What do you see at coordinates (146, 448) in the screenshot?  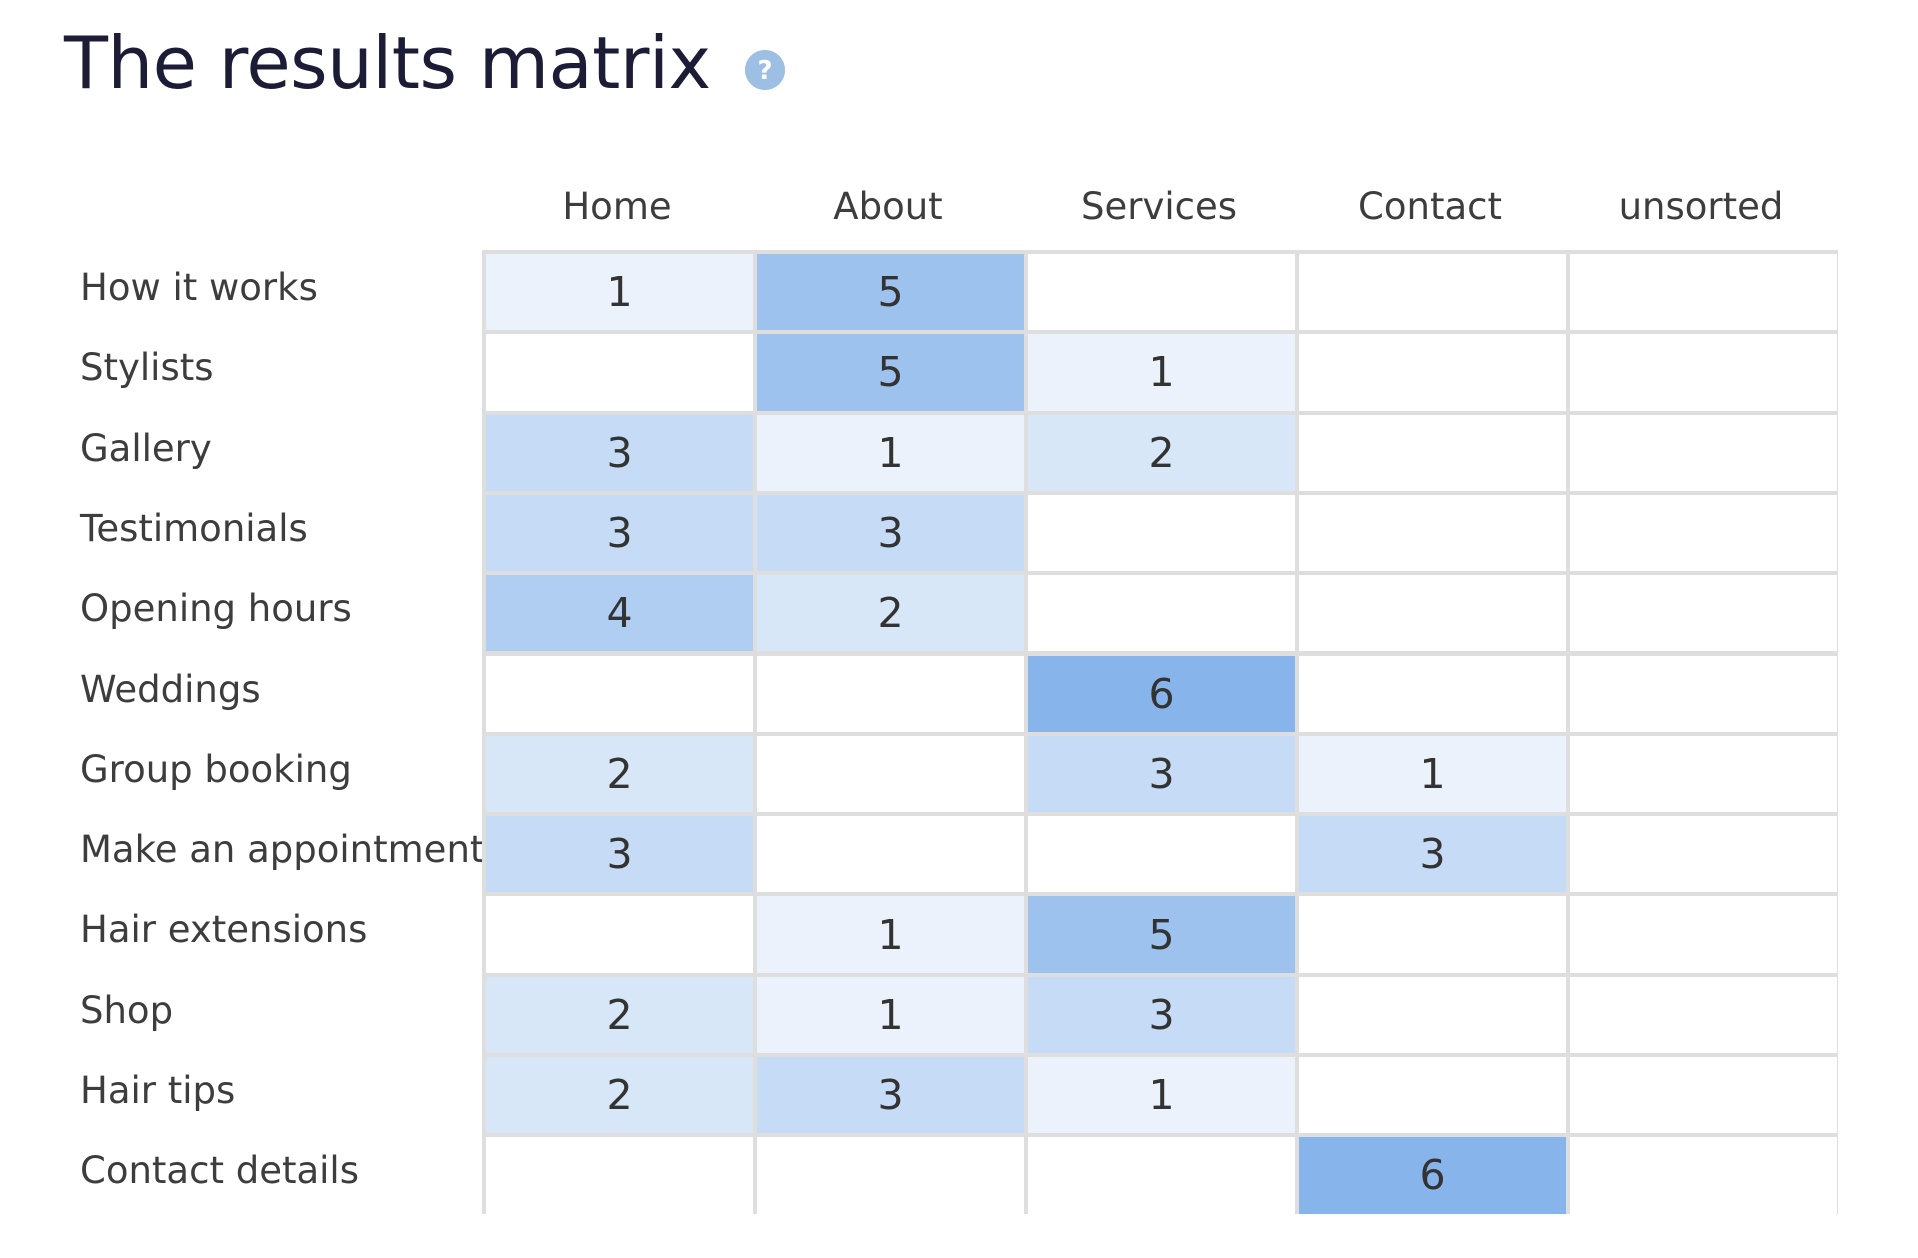 I see `row-label: Gallery` at bounding box center [146, 448].